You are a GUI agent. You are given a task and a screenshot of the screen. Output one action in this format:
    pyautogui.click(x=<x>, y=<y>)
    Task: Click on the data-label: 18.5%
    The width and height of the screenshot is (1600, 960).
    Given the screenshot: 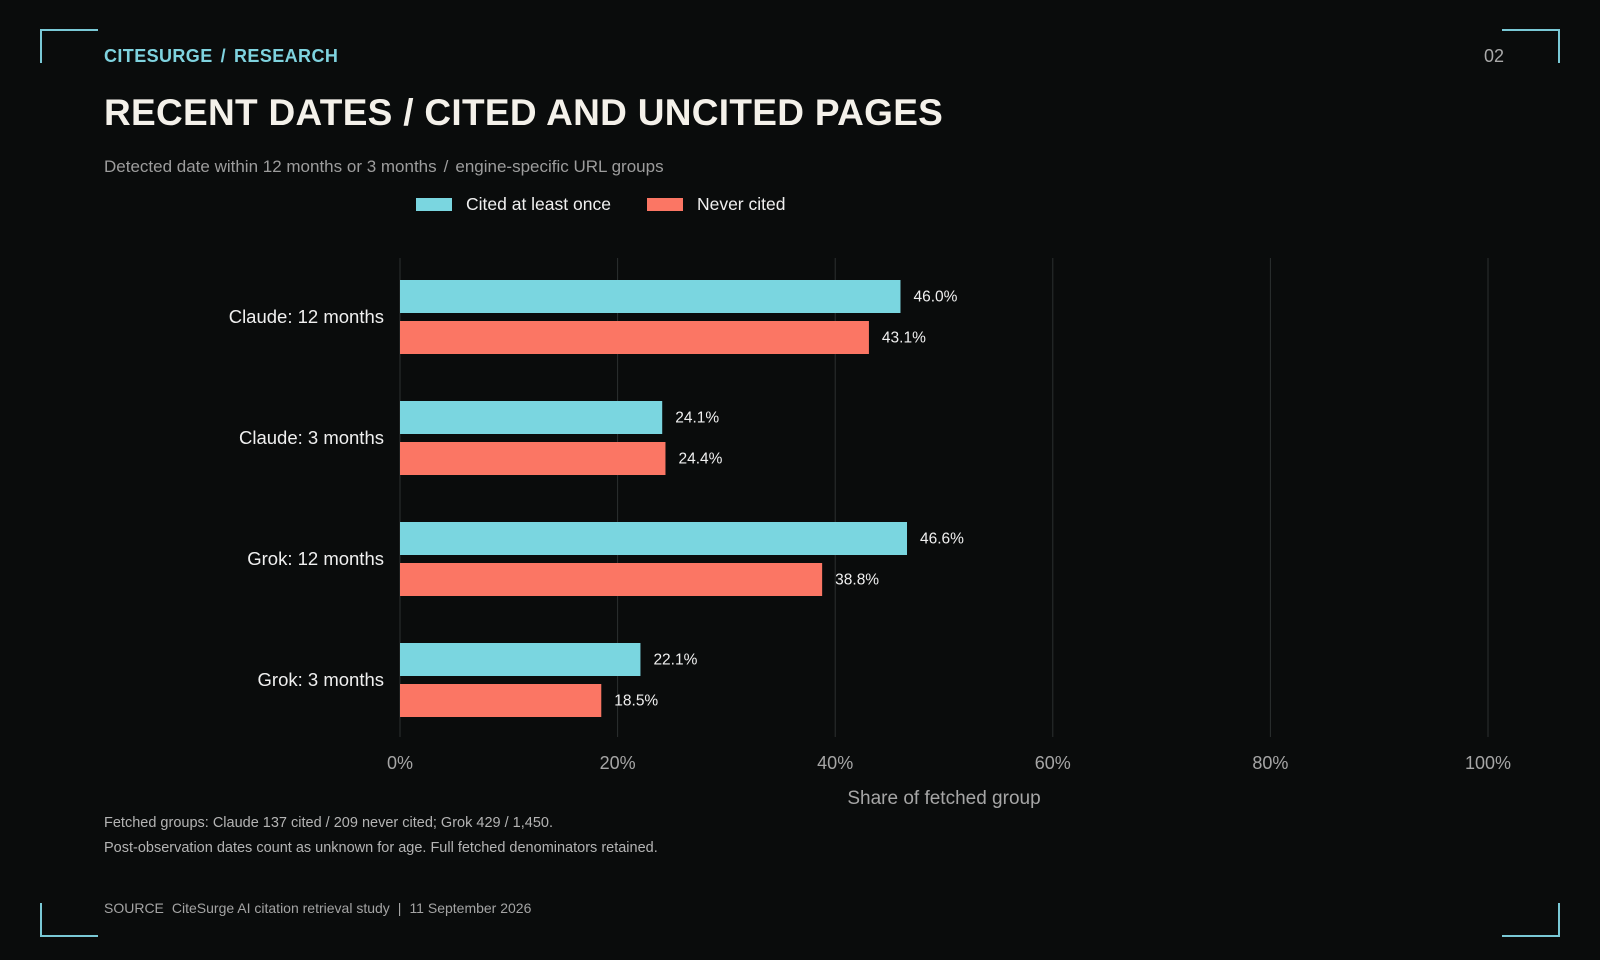 What is the action you would take?
    pyautogui.click(x=636, y=701)
    